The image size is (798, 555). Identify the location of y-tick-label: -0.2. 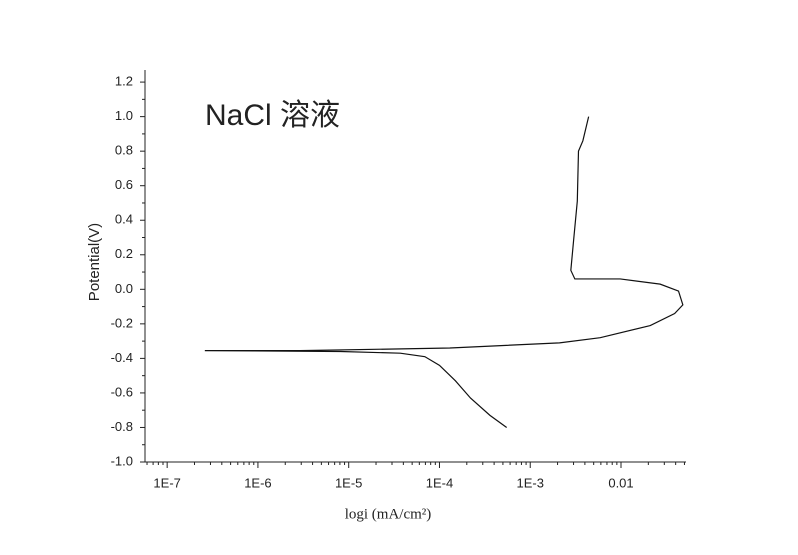
(122, 322).